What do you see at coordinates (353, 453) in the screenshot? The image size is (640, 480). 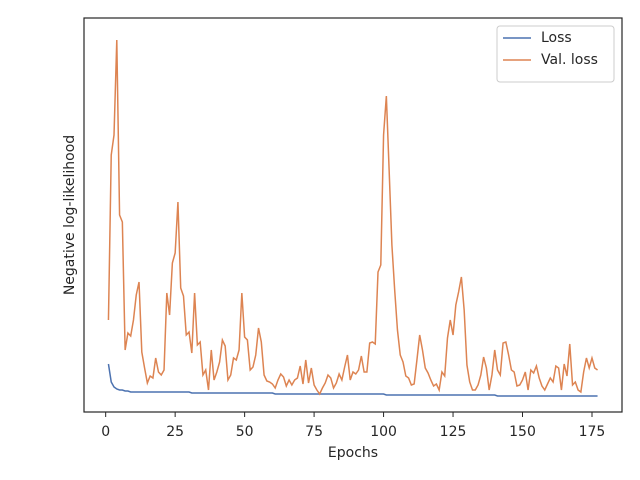 I see `x-axis-label: Epochs` at bounding box center [353, 453].